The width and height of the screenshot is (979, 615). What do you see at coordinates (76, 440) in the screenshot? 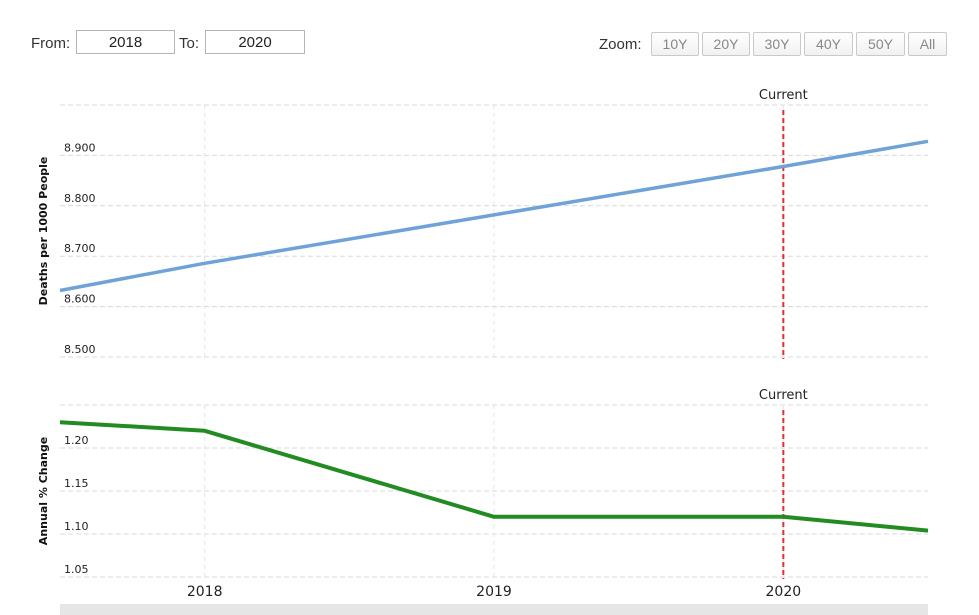
I see `annual-change-ytick-label: 1.20` at bounding box center [76, 440].